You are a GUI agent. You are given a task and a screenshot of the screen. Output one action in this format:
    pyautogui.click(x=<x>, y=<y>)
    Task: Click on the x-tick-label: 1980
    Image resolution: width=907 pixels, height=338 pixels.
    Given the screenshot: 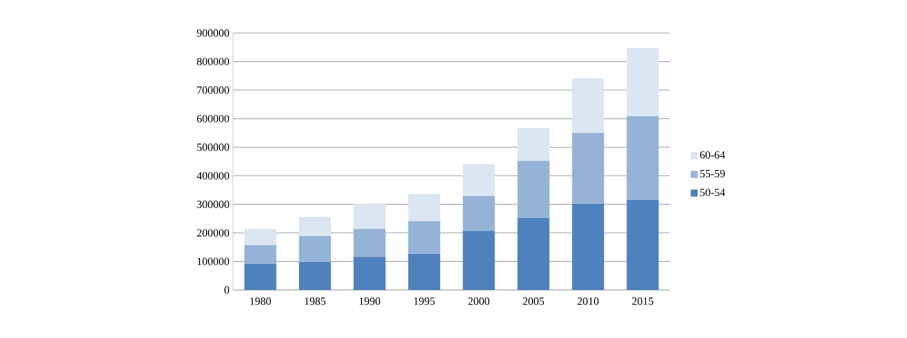 What is the action you would take?
    pyautogui.click(x=260, y=301)
    